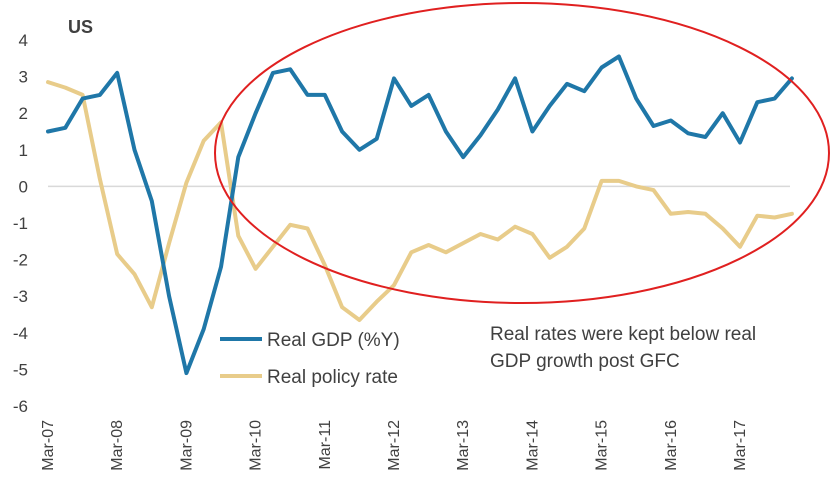 This screenshot has height=489, width=830. What do you see at coordinates (23, 113) in the screenshot?
I see `y-tick-label: 2` at bounding box center [23, 113].